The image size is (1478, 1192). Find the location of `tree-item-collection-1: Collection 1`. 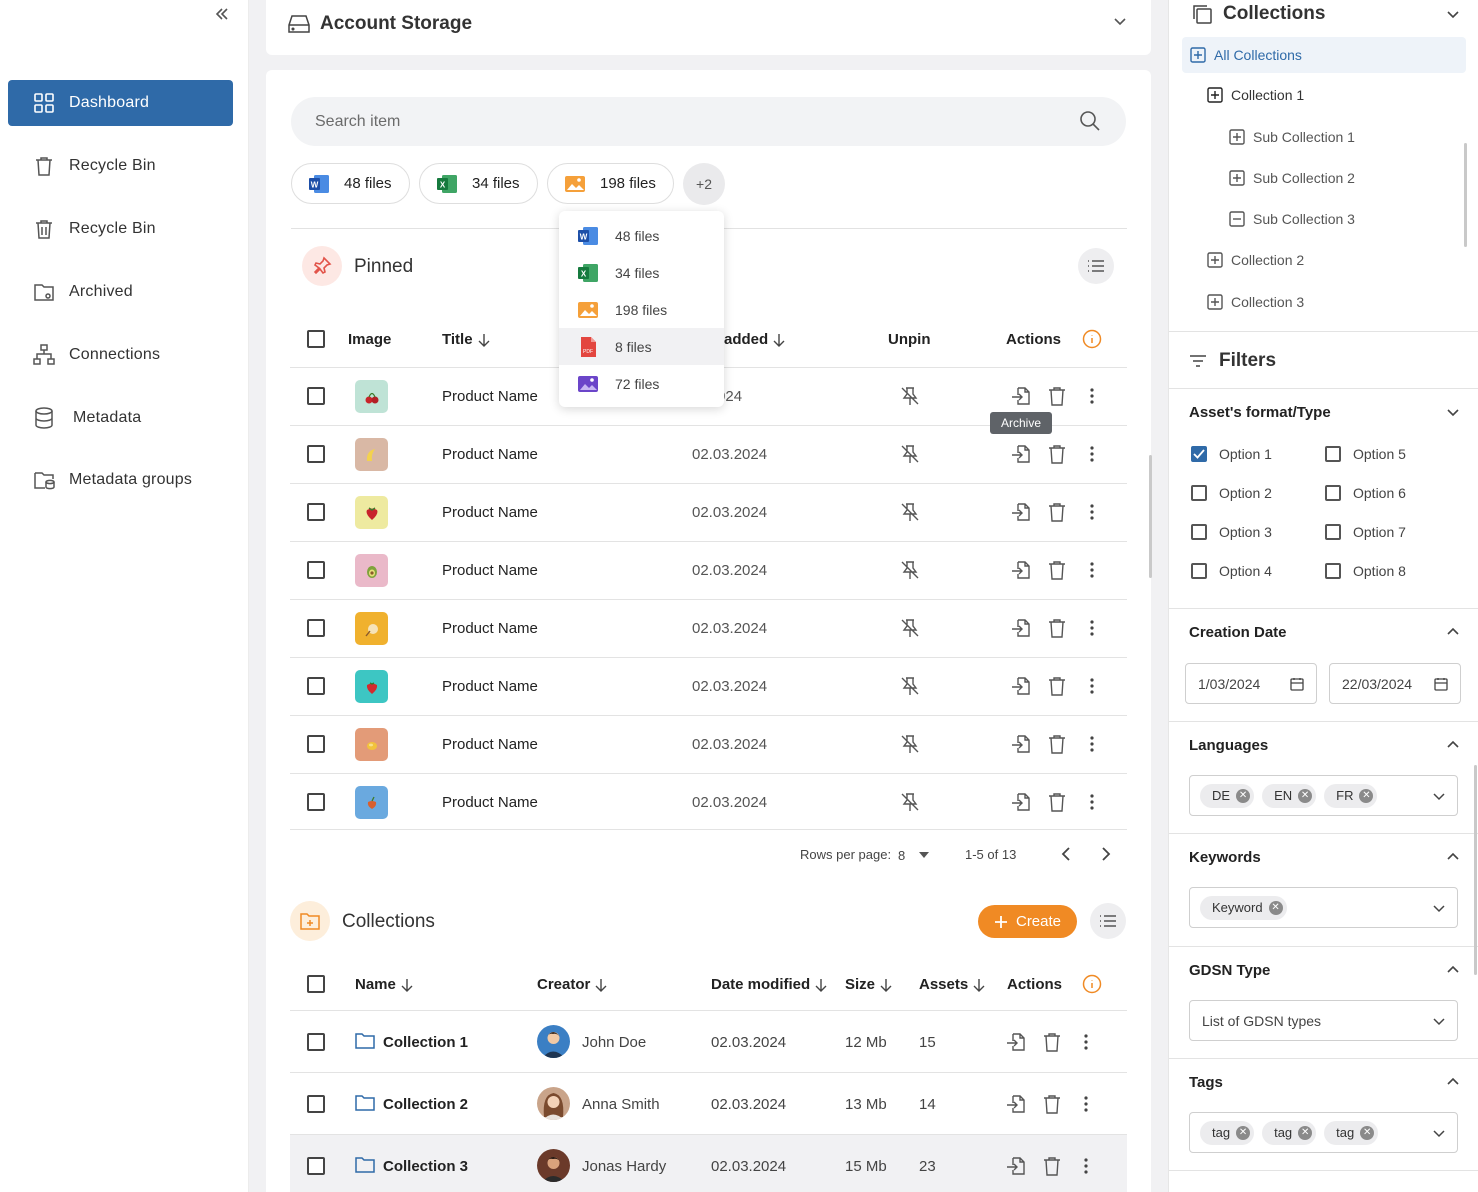

tree-item-collection-1: Collection 1 is located at coordinates (1255, 95).